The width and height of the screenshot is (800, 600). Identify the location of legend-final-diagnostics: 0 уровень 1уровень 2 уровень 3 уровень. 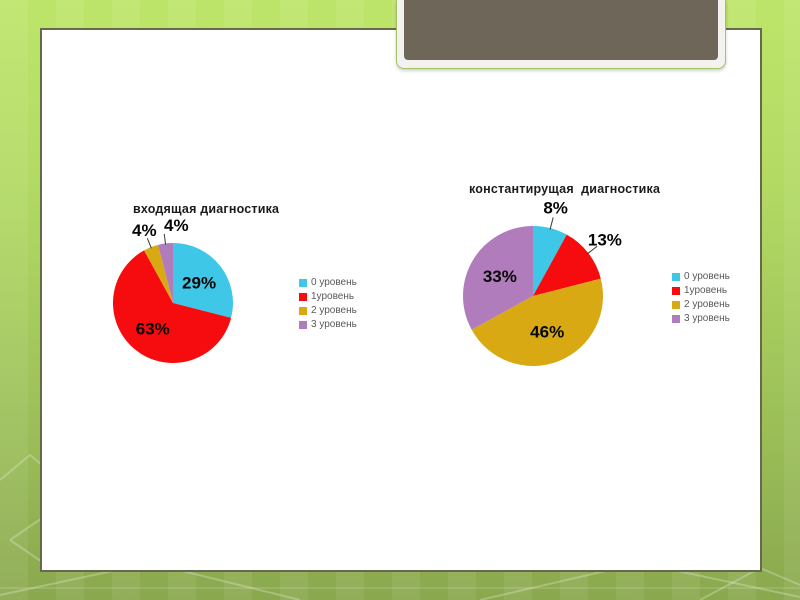
(701, 298).